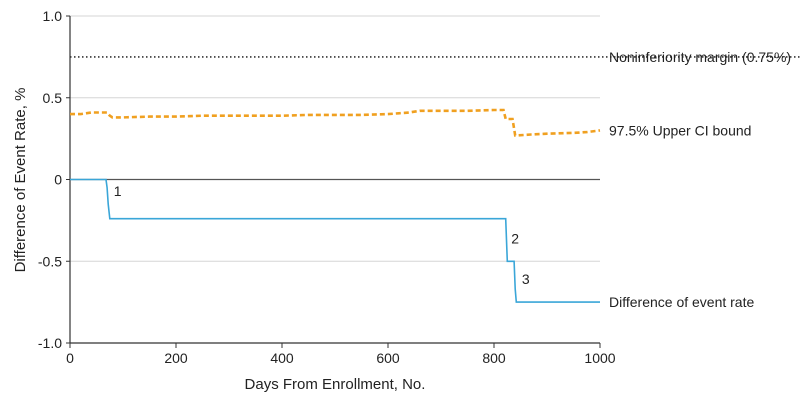 The height and width of the screenshot is (399, 807). I want to click on x-axis-title: Days From Enrollment, No., so click(335, 384).